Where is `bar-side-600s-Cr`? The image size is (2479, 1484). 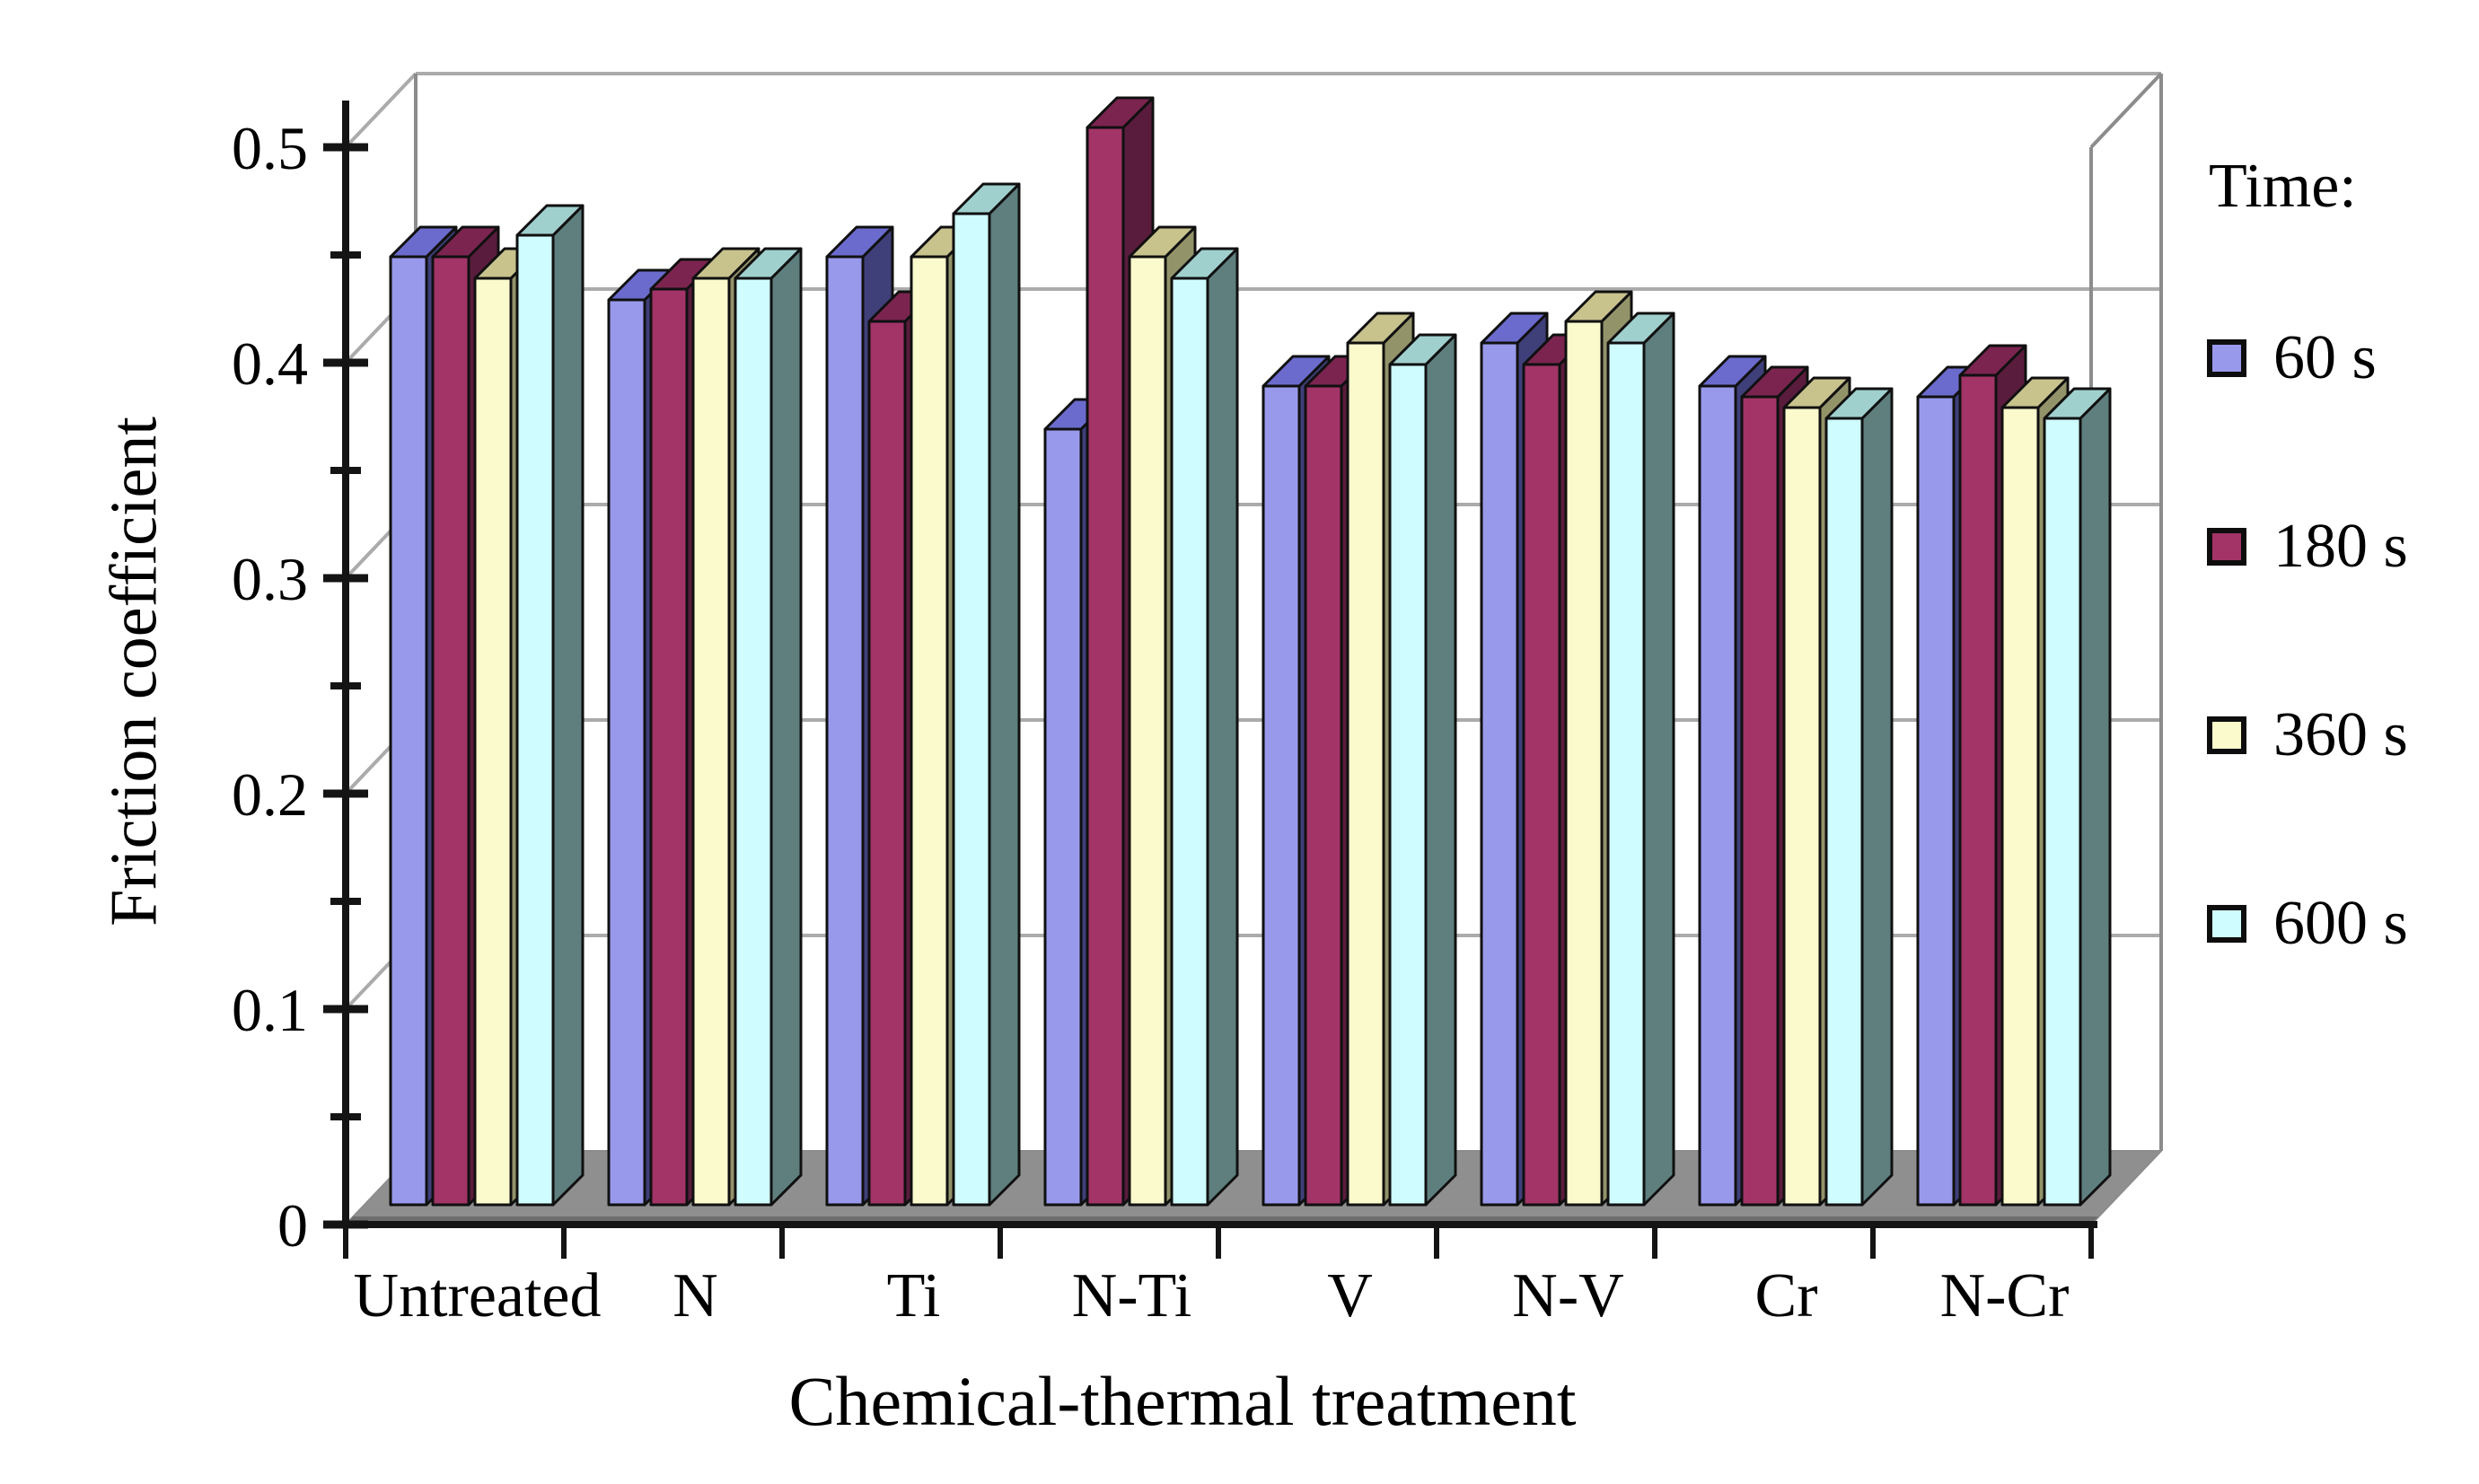
bar-side-600s-Cr is located at coordinates (1877, 797).